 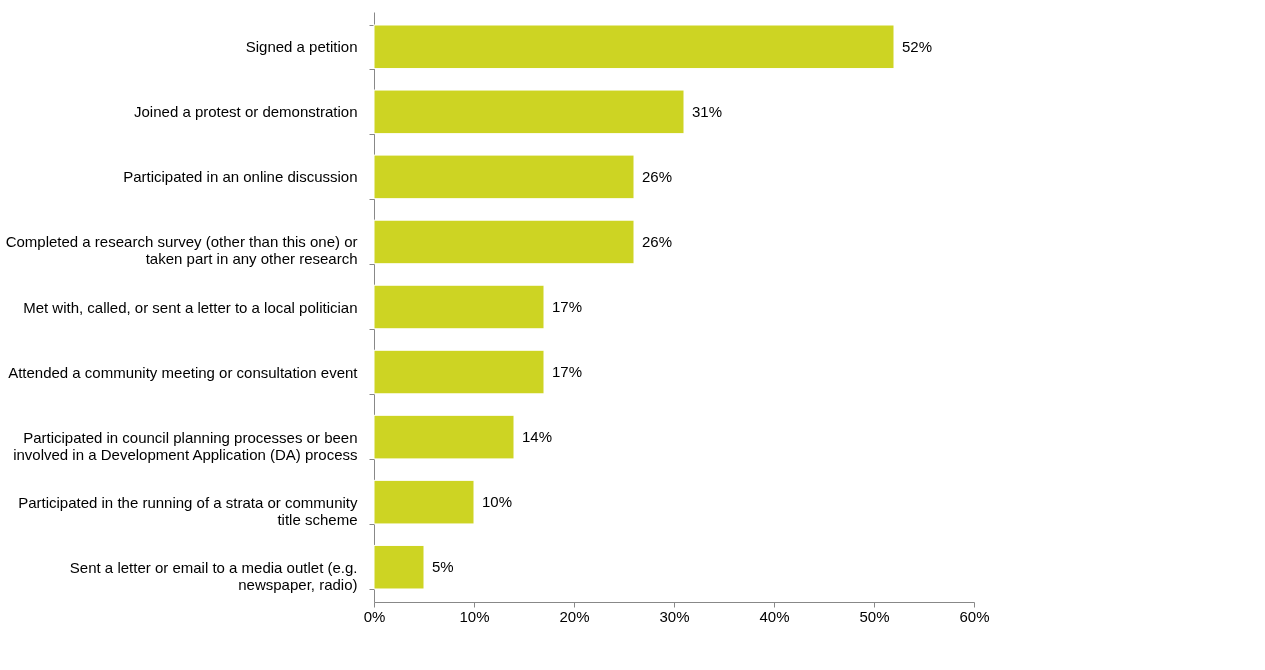 I want to click on x-tick-label: 20%, so click(x=574, y=616).